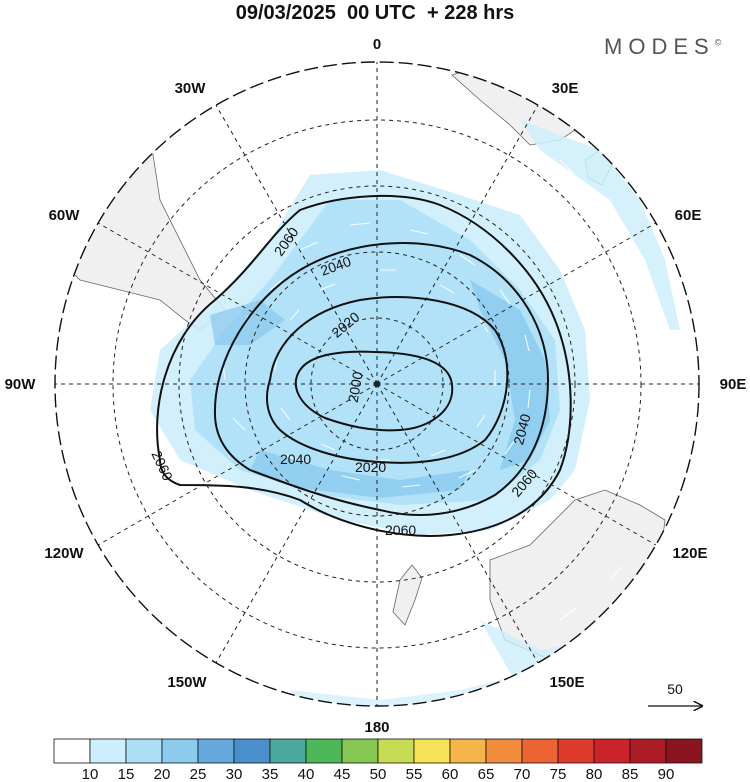 This screenshot has width=750, height=782. Describe the element at coordinates (21, 384) in the screenshot. I see `lon-label-90w: 90W` at that location.